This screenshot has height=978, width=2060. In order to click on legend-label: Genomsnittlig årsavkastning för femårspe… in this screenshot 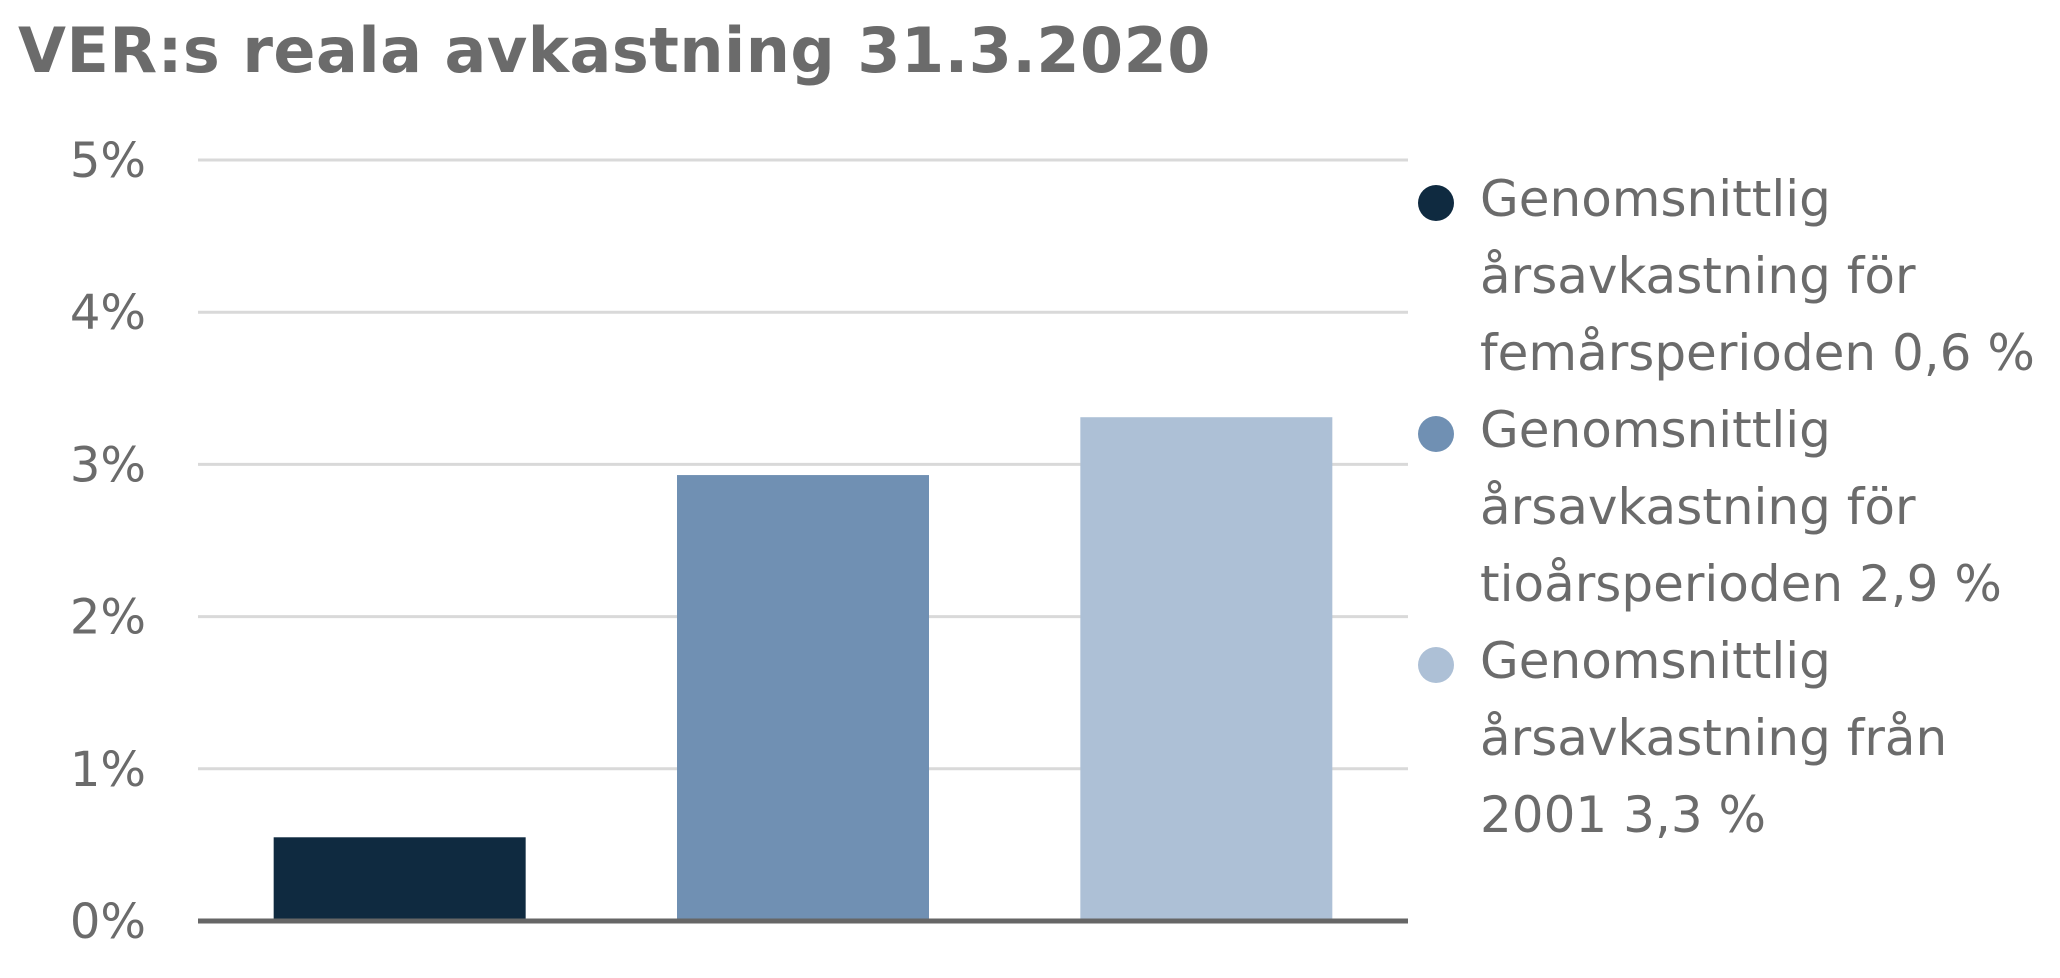, I will do `click(1757, 276)`.